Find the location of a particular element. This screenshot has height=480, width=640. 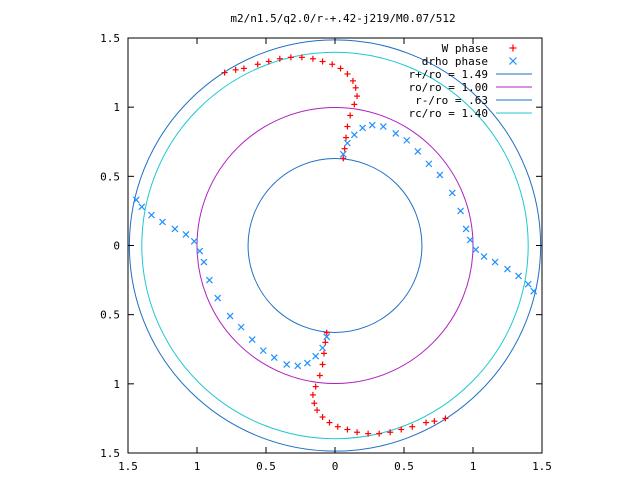

legend-label-4: r-/ro = .63 is located at coordinates (451, 100).